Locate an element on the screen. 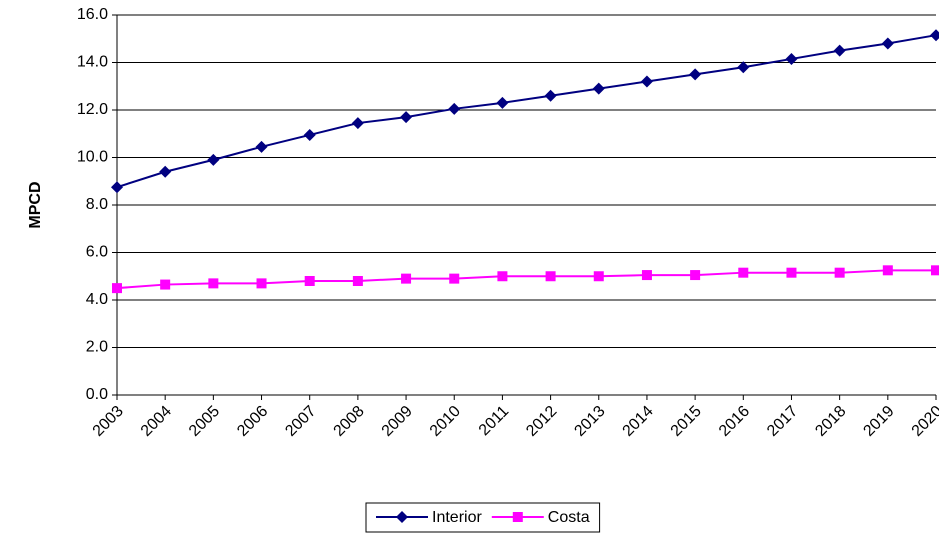 This screenshot has width=939, height=533. legend: Interior Costa is located at coordinates (483, 517).